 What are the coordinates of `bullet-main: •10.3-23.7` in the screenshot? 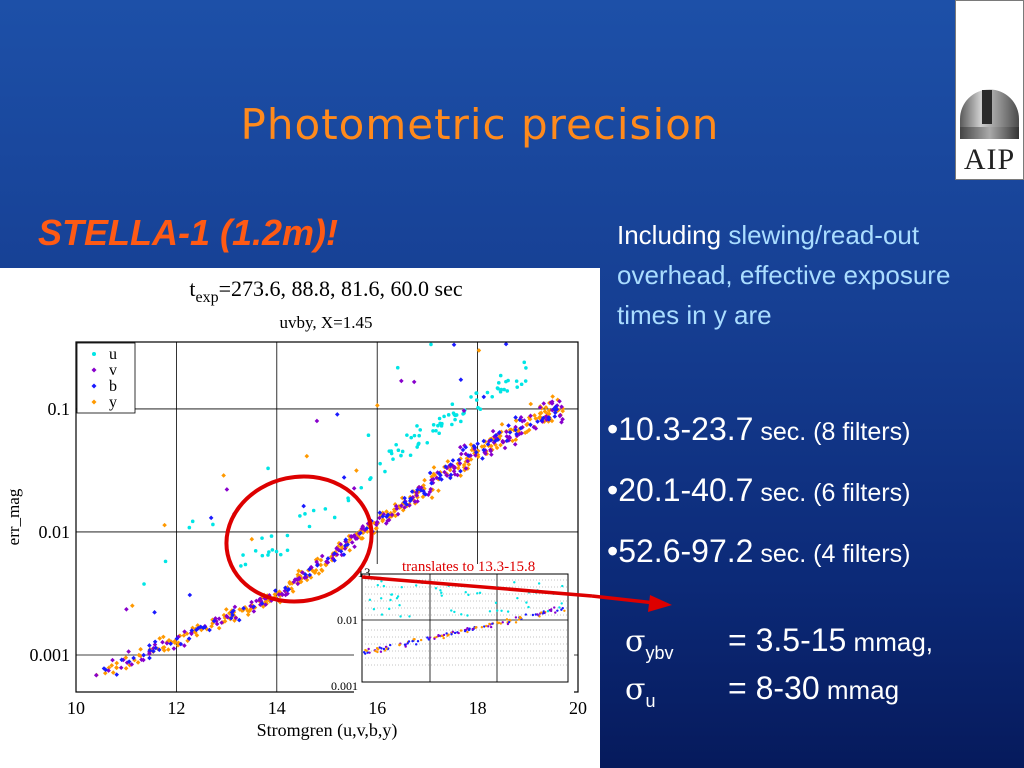 It's located at (680, 429).